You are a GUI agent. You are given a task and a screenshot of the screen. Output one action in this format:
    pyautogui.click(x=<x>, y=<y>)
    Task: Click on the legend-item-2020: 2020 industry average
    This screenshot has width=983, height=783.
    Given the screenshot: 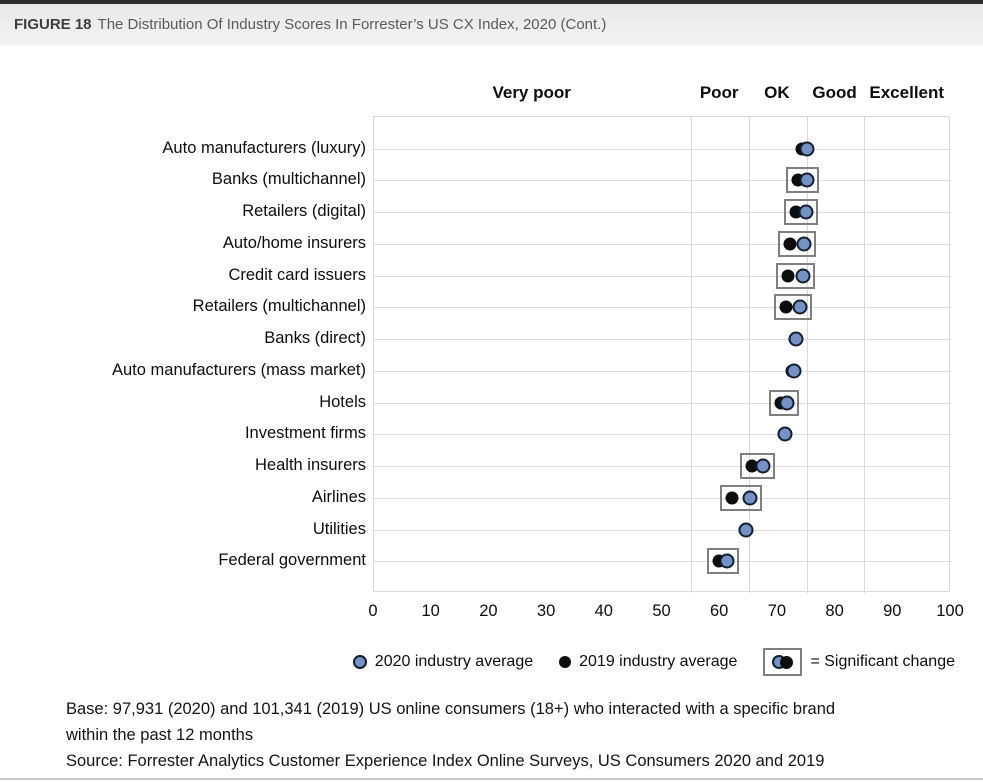 What is the action you would take?
    pyautogui.click(x=443, y=662)
    